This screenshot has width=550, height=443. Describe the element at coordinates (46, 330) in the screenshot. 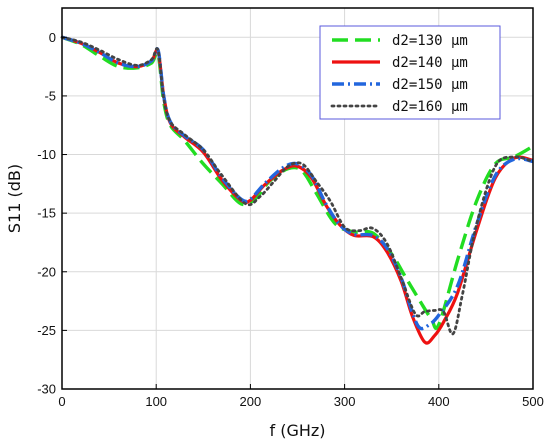

I see `y-tick-label: -25` at that location.